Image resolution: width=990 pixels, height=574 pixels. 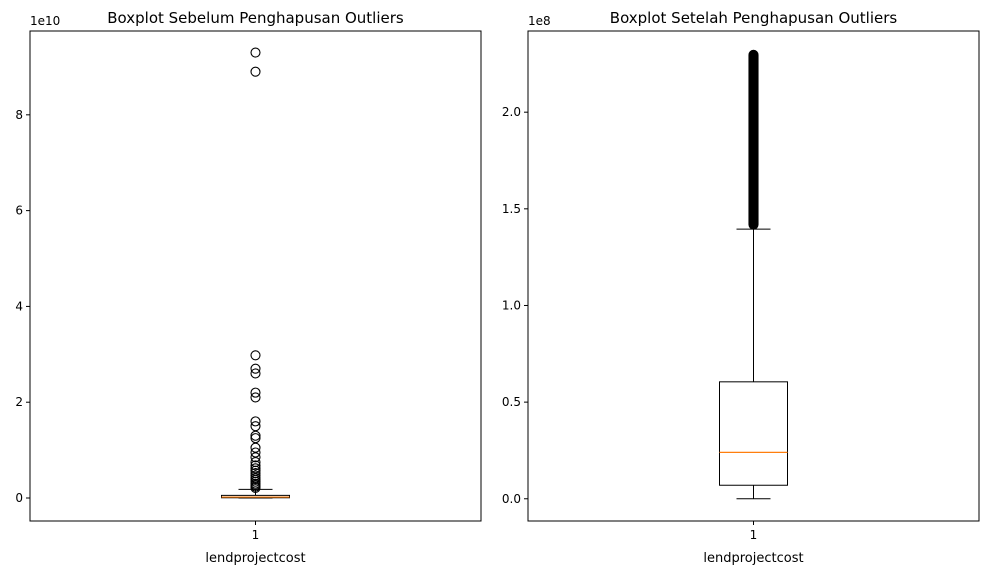 I want to click on y-axis-multiplier: 1e10, so click(x=45, y=21).